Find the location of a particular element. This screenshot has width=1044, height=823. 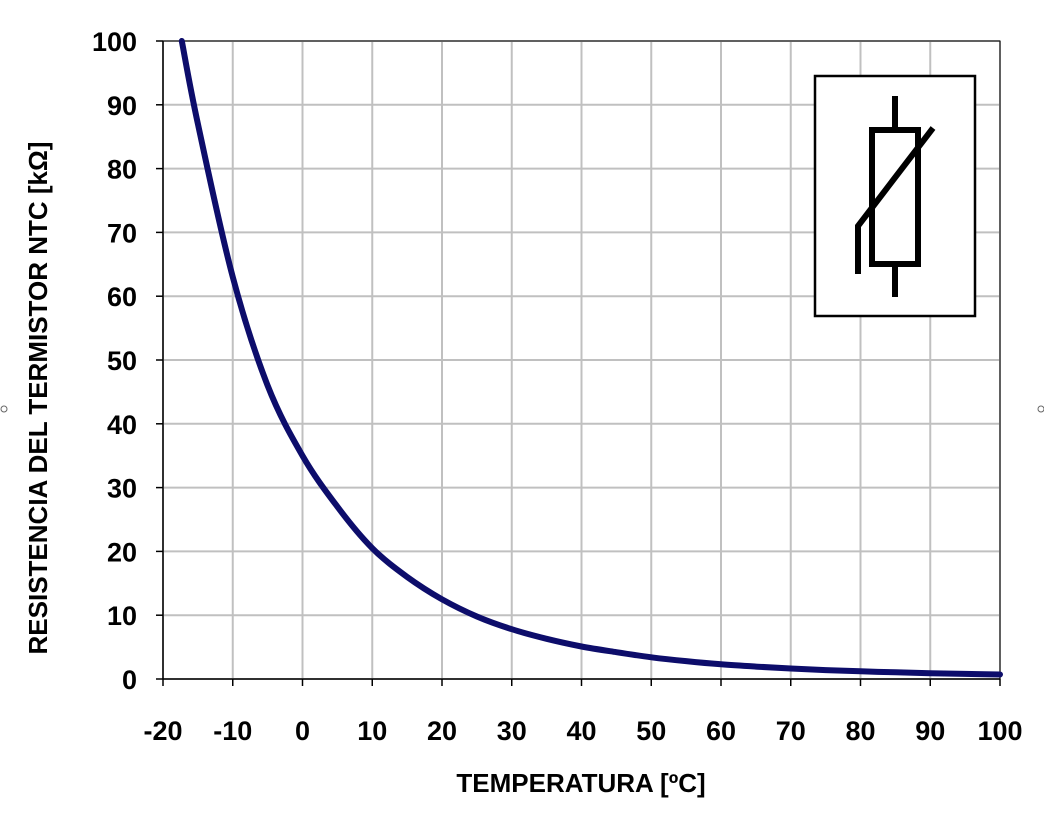

x-tick-label: -10 is located at coordinates (232, 731).